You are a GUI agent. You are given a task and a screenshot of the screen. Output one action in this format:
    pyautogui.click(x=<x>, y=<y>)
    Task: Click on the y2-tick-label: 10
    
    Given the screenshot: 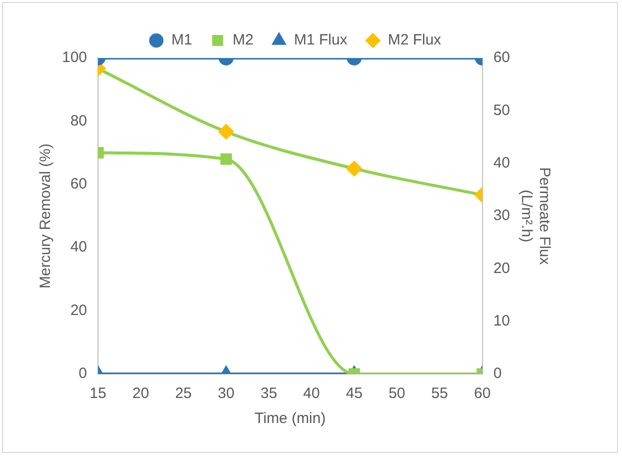 What is the action you would take?
    pyautogui.click(x=501, y=321)
    